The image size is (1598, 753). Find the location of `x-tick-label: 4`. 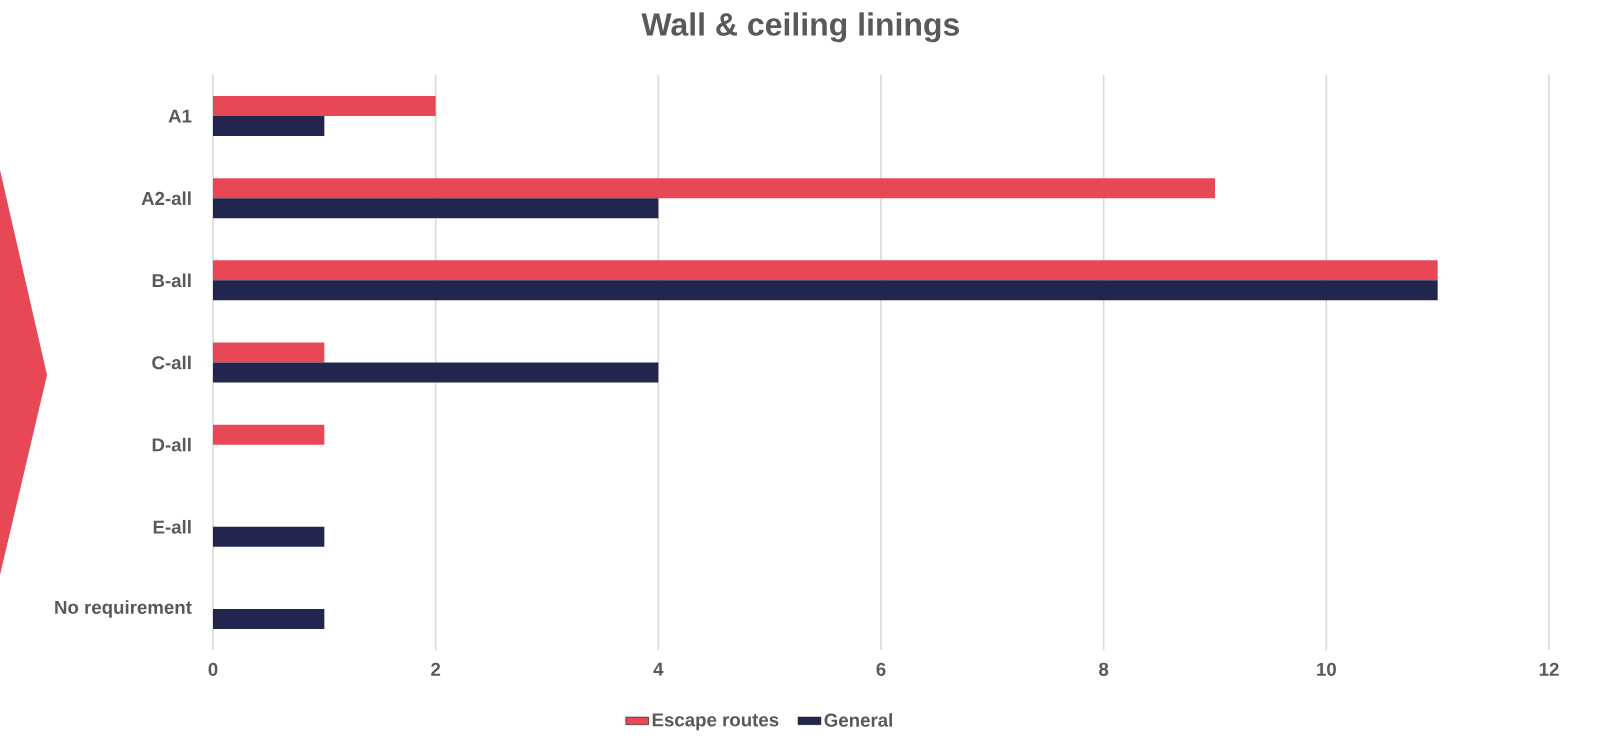

x-tick-label: 4 is located at coordinates (658, 669).